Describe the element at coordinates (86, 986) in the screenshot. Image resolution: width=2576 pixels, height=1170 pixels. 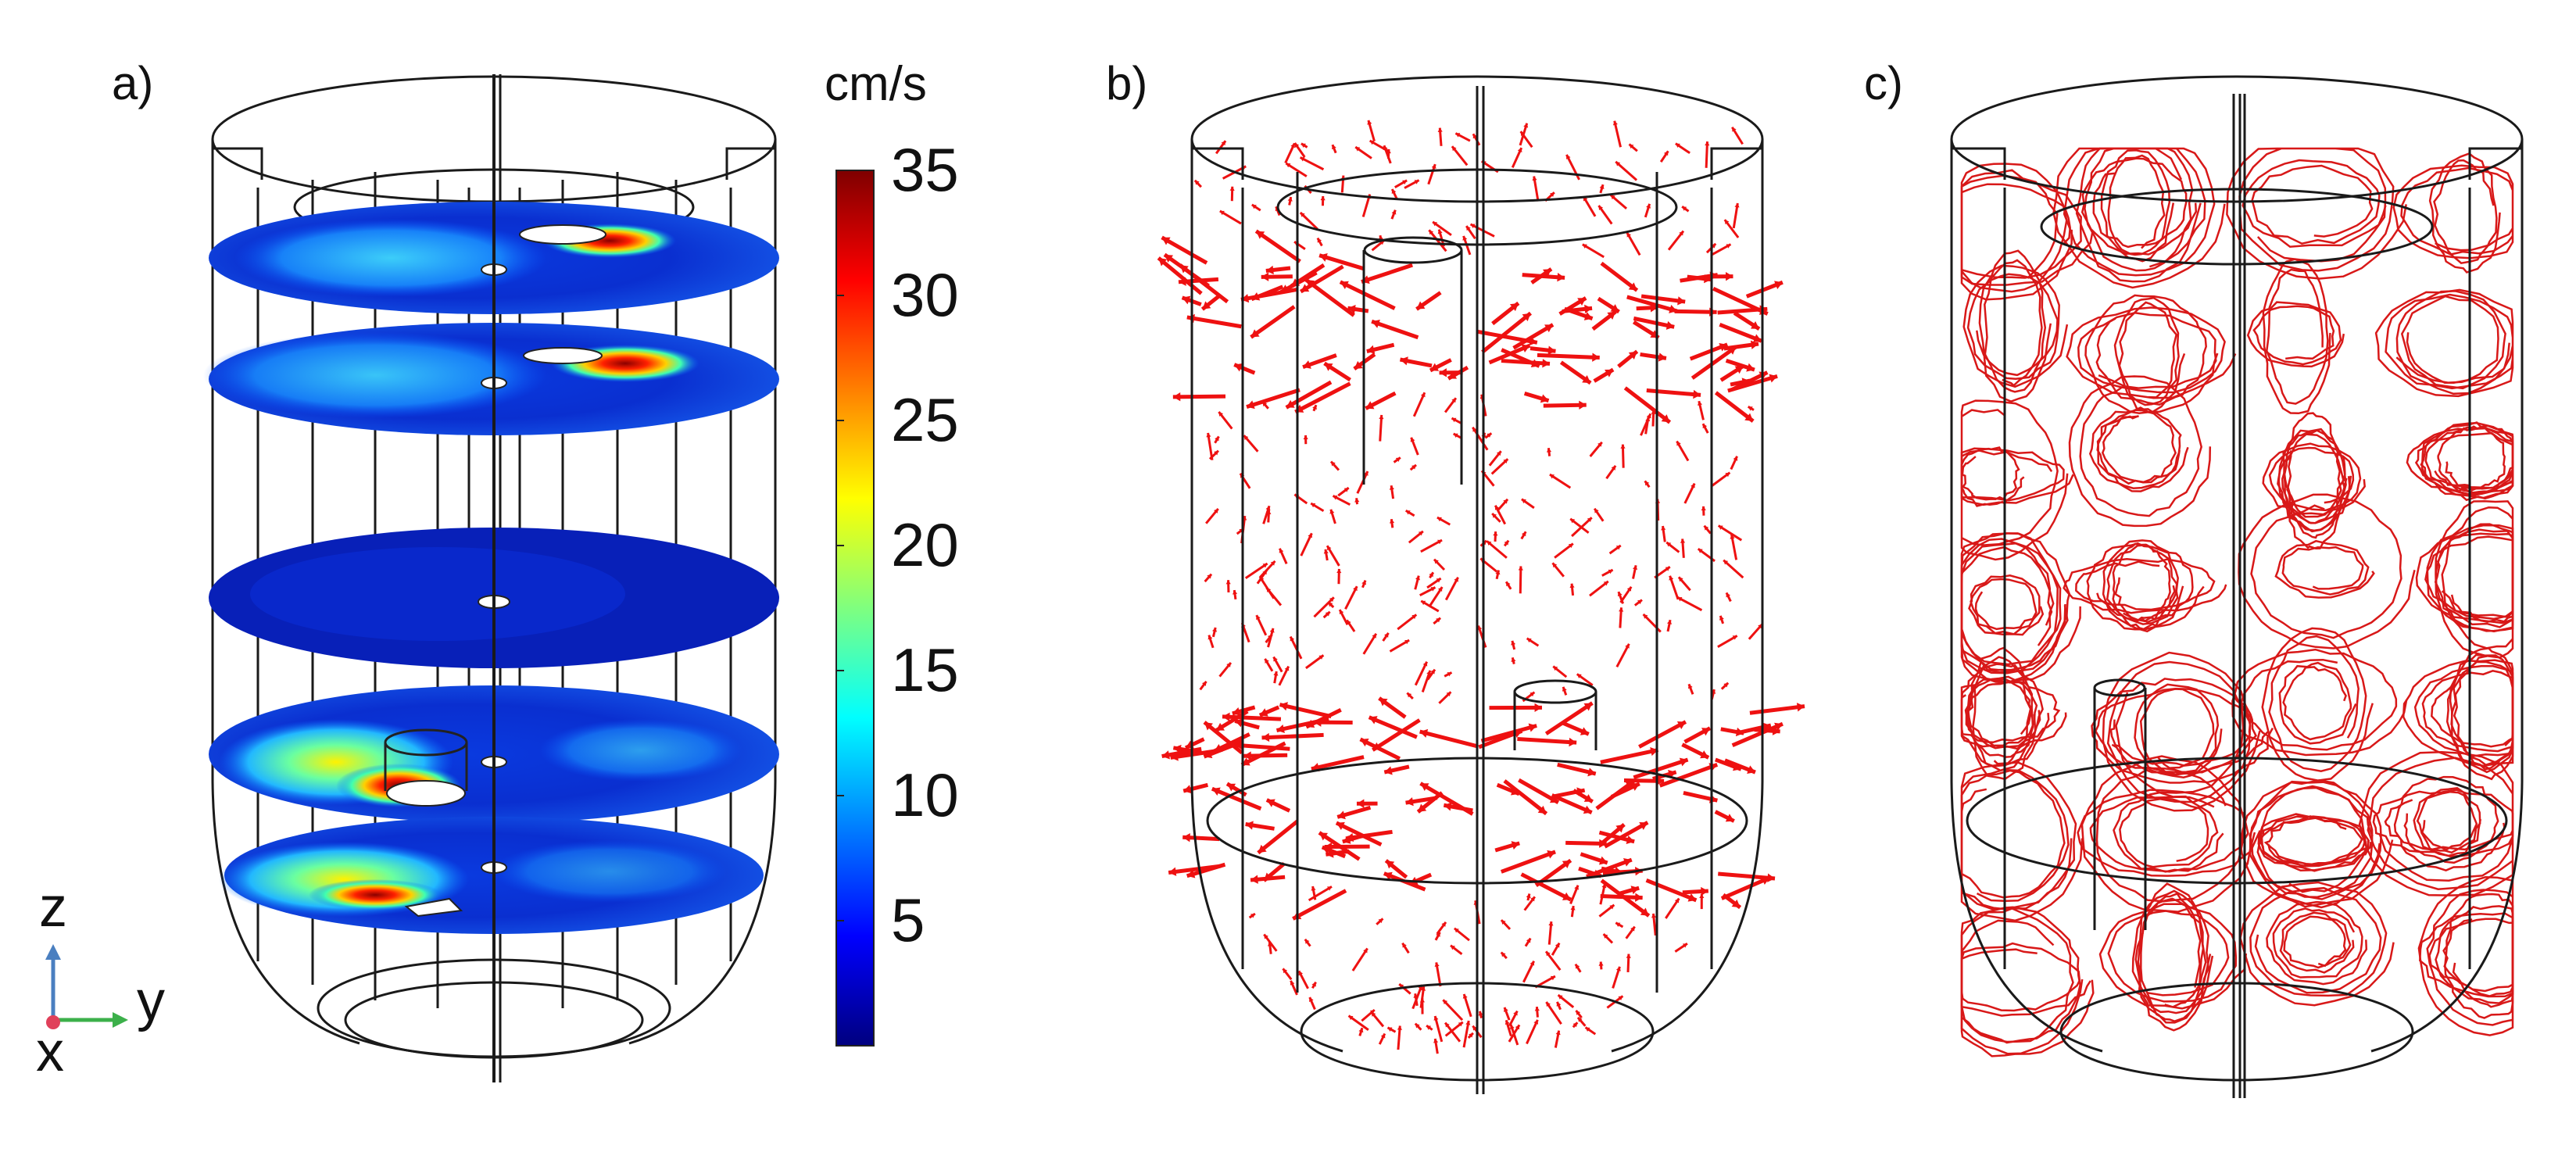
I see `axis-triad` at that location.